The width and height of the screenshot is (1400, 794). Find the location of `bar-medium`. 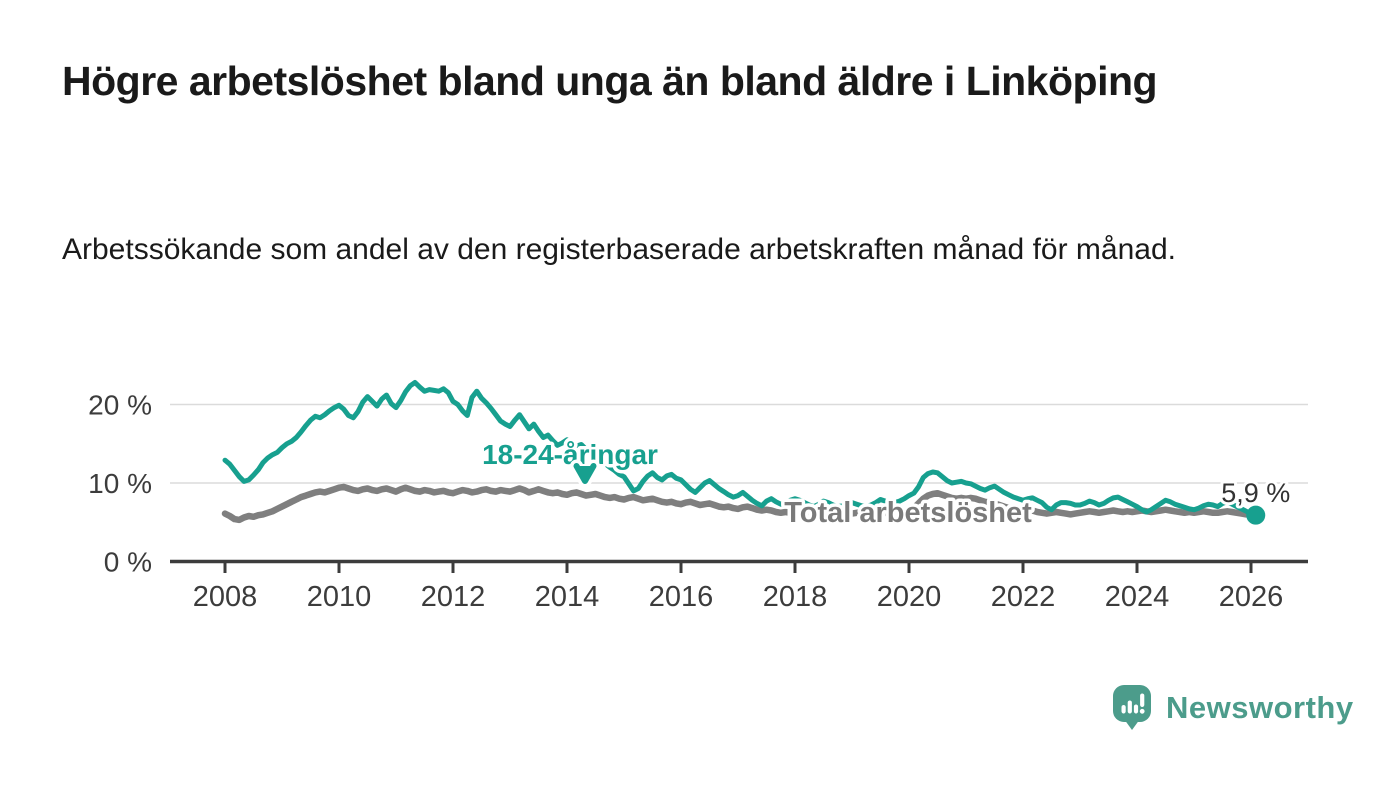

bar-medium is located at coordinates (1136, 709).